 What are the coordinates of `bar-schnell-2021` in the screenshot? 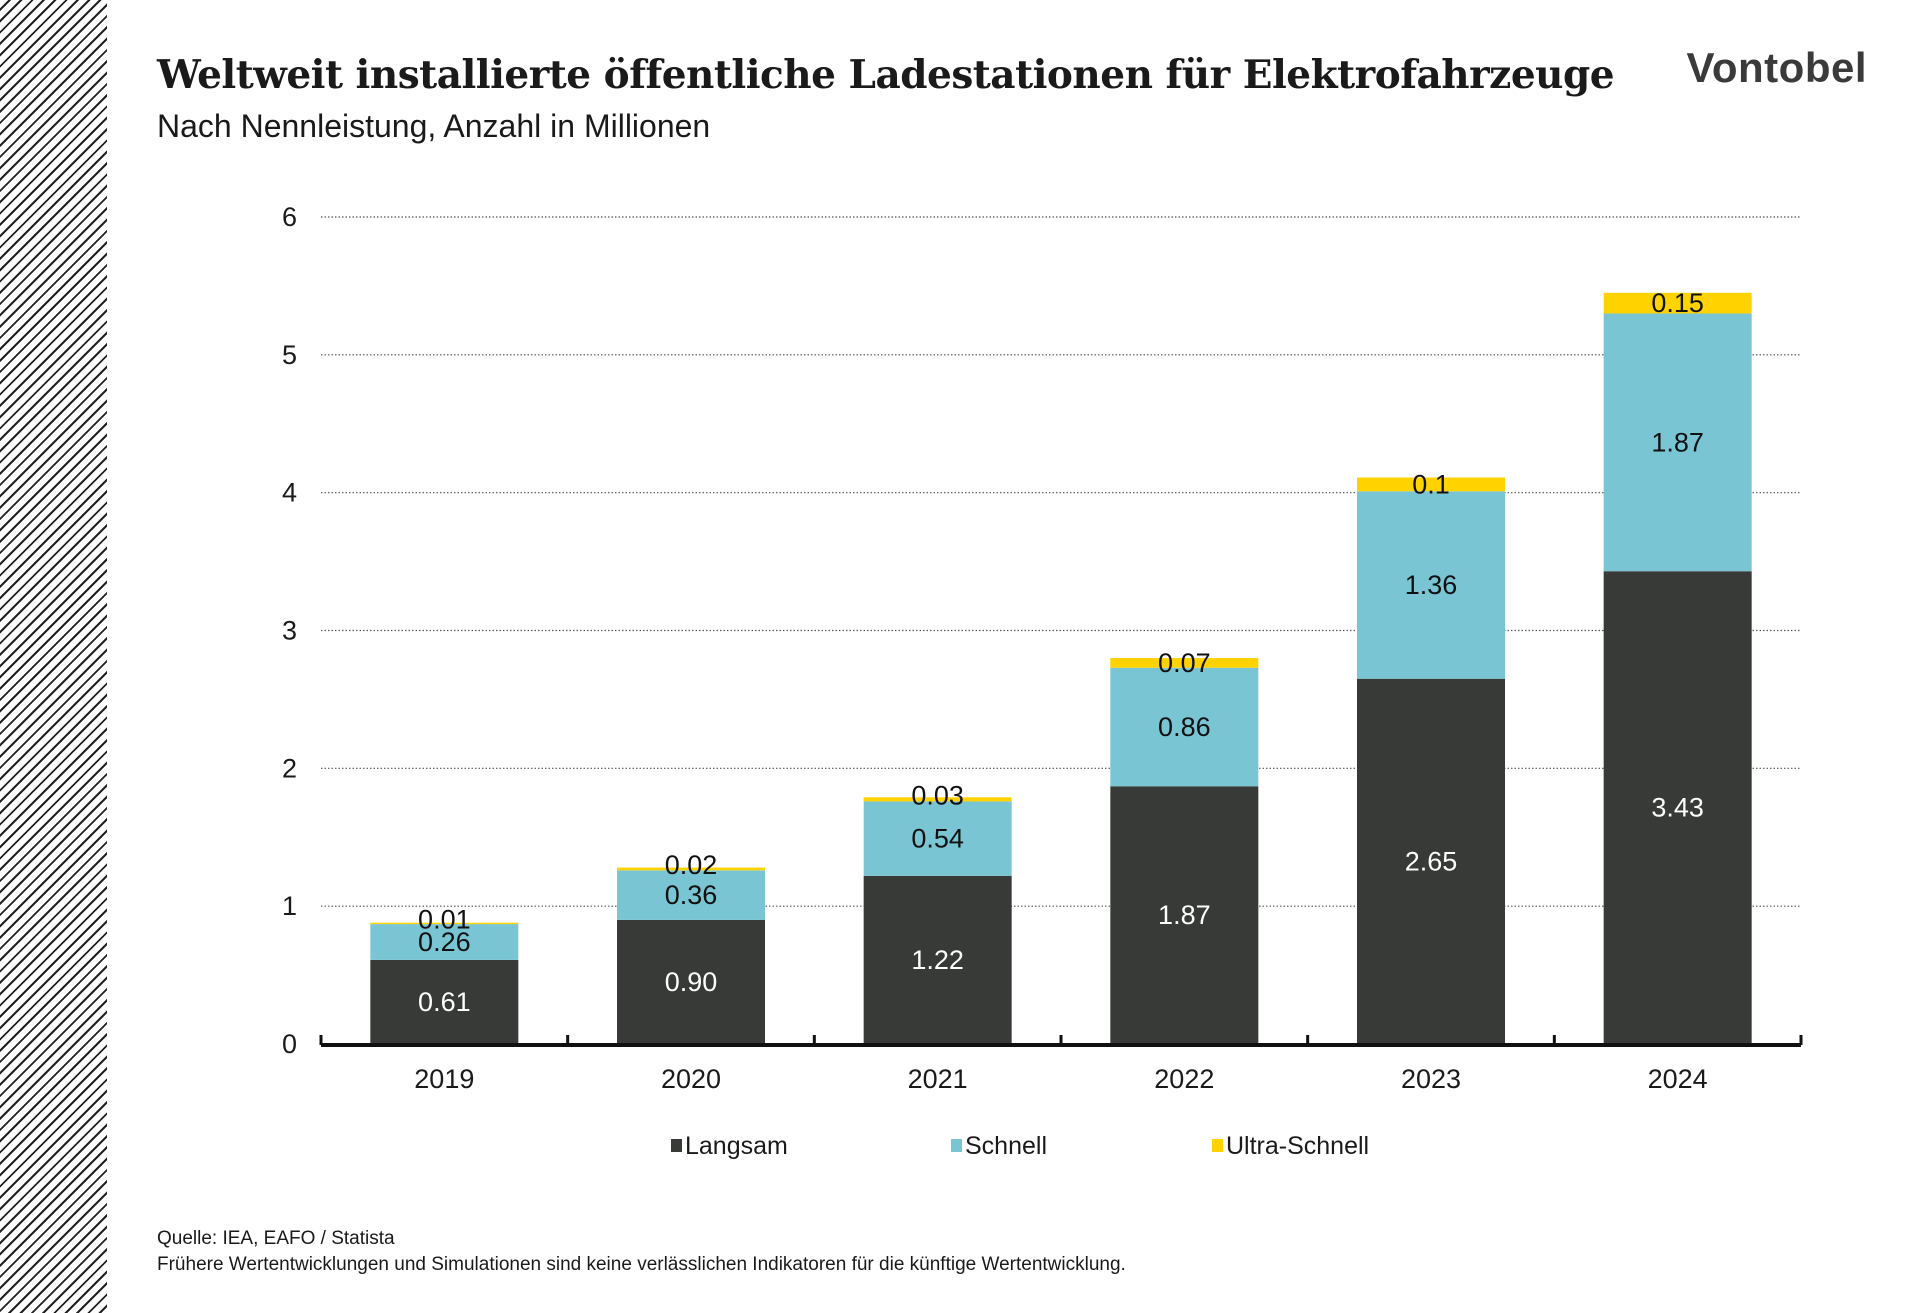 It's located at (937, 838).